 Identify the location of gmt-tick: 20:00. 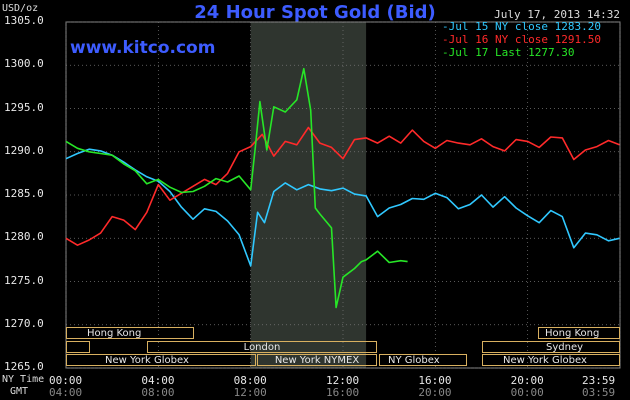
(435, 392).